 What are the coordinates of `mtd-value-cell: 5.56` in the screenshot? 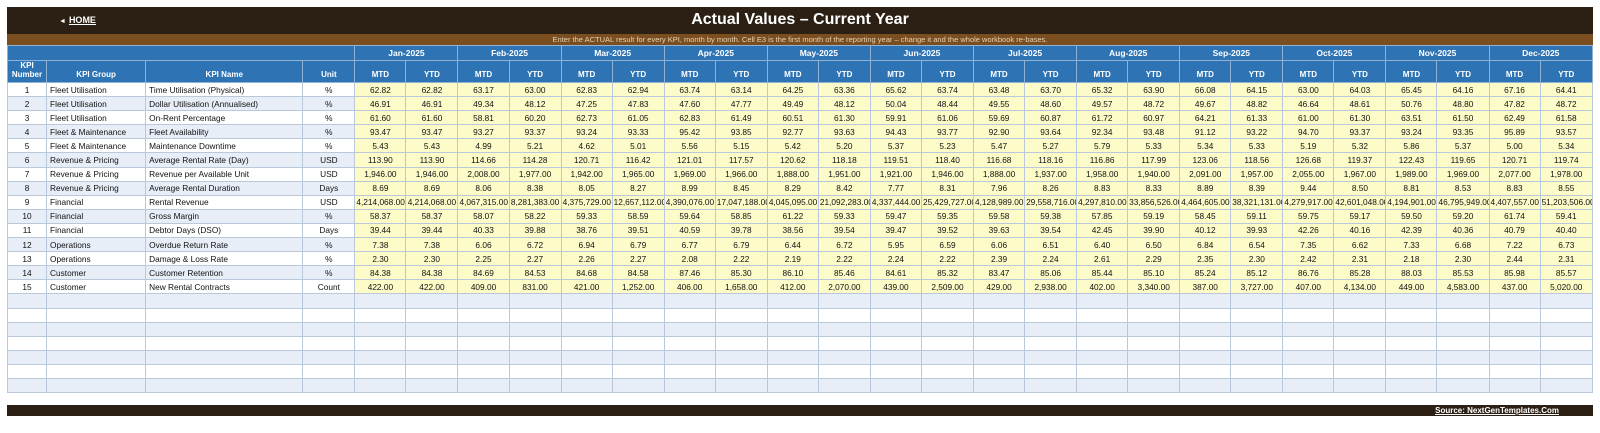 It's located at (689, 146).